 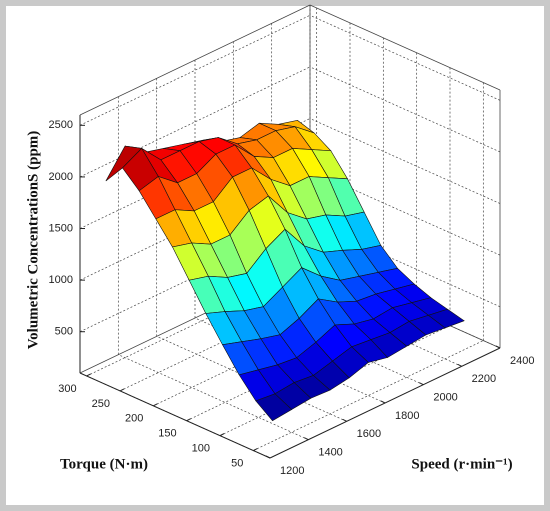 What do you see at coordinates (167, 434) in the screenshot?
I see `y-tick-label: 150` at bounding box center [167, 434].